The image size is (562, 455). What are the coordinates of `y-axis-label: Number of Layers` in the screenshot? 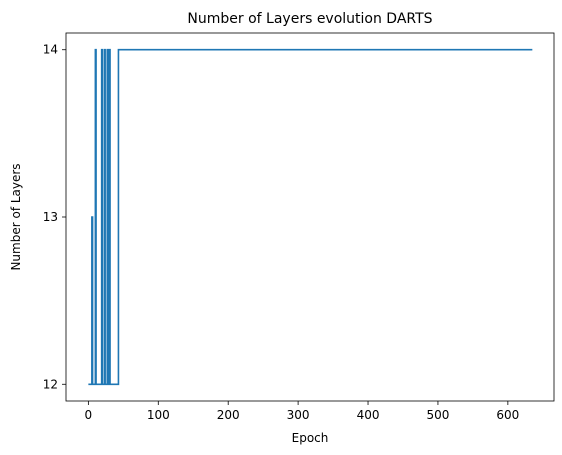 It's located at (16, 216).